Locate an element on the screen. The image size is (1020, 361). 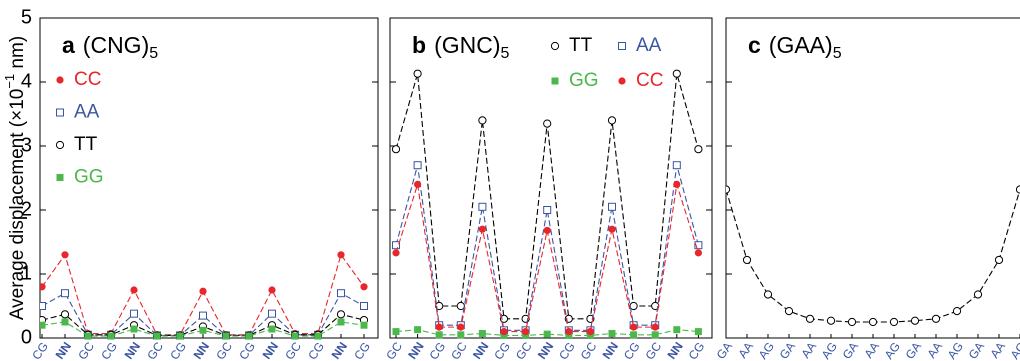
y-tick-label: 2 is located at coordinates (26, 209).